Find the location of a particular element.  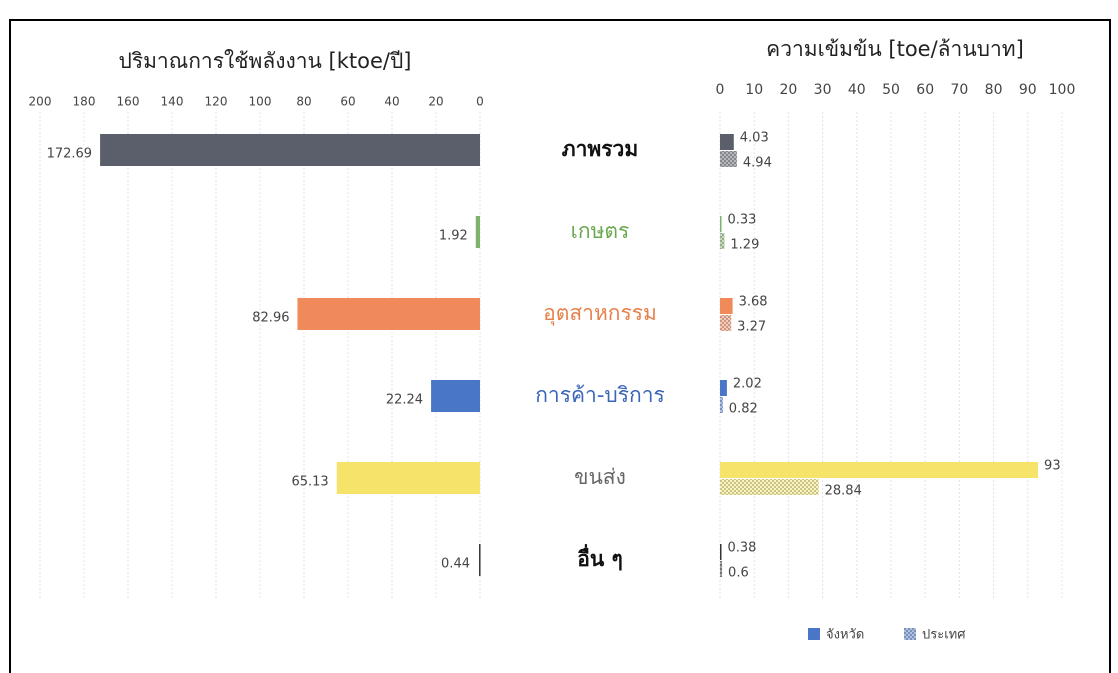

category-label: เกษตร is located at coordinates (600, 231).